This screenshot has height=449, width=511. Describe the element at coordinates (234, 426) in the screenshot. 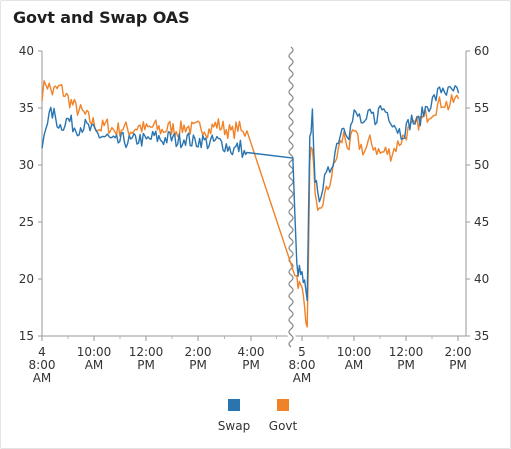

I see `legend-label-swap: Swap` at that location.